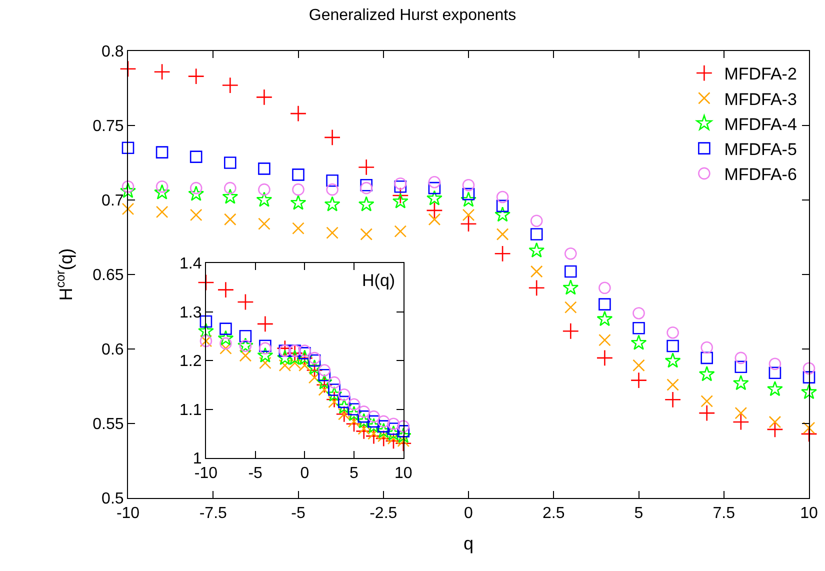 The height and width of the screenshot is (571, 825). Describe the element at coordinates (760, 174) in the screenshot. I see `legend-label: MFDFA-6` at that location.